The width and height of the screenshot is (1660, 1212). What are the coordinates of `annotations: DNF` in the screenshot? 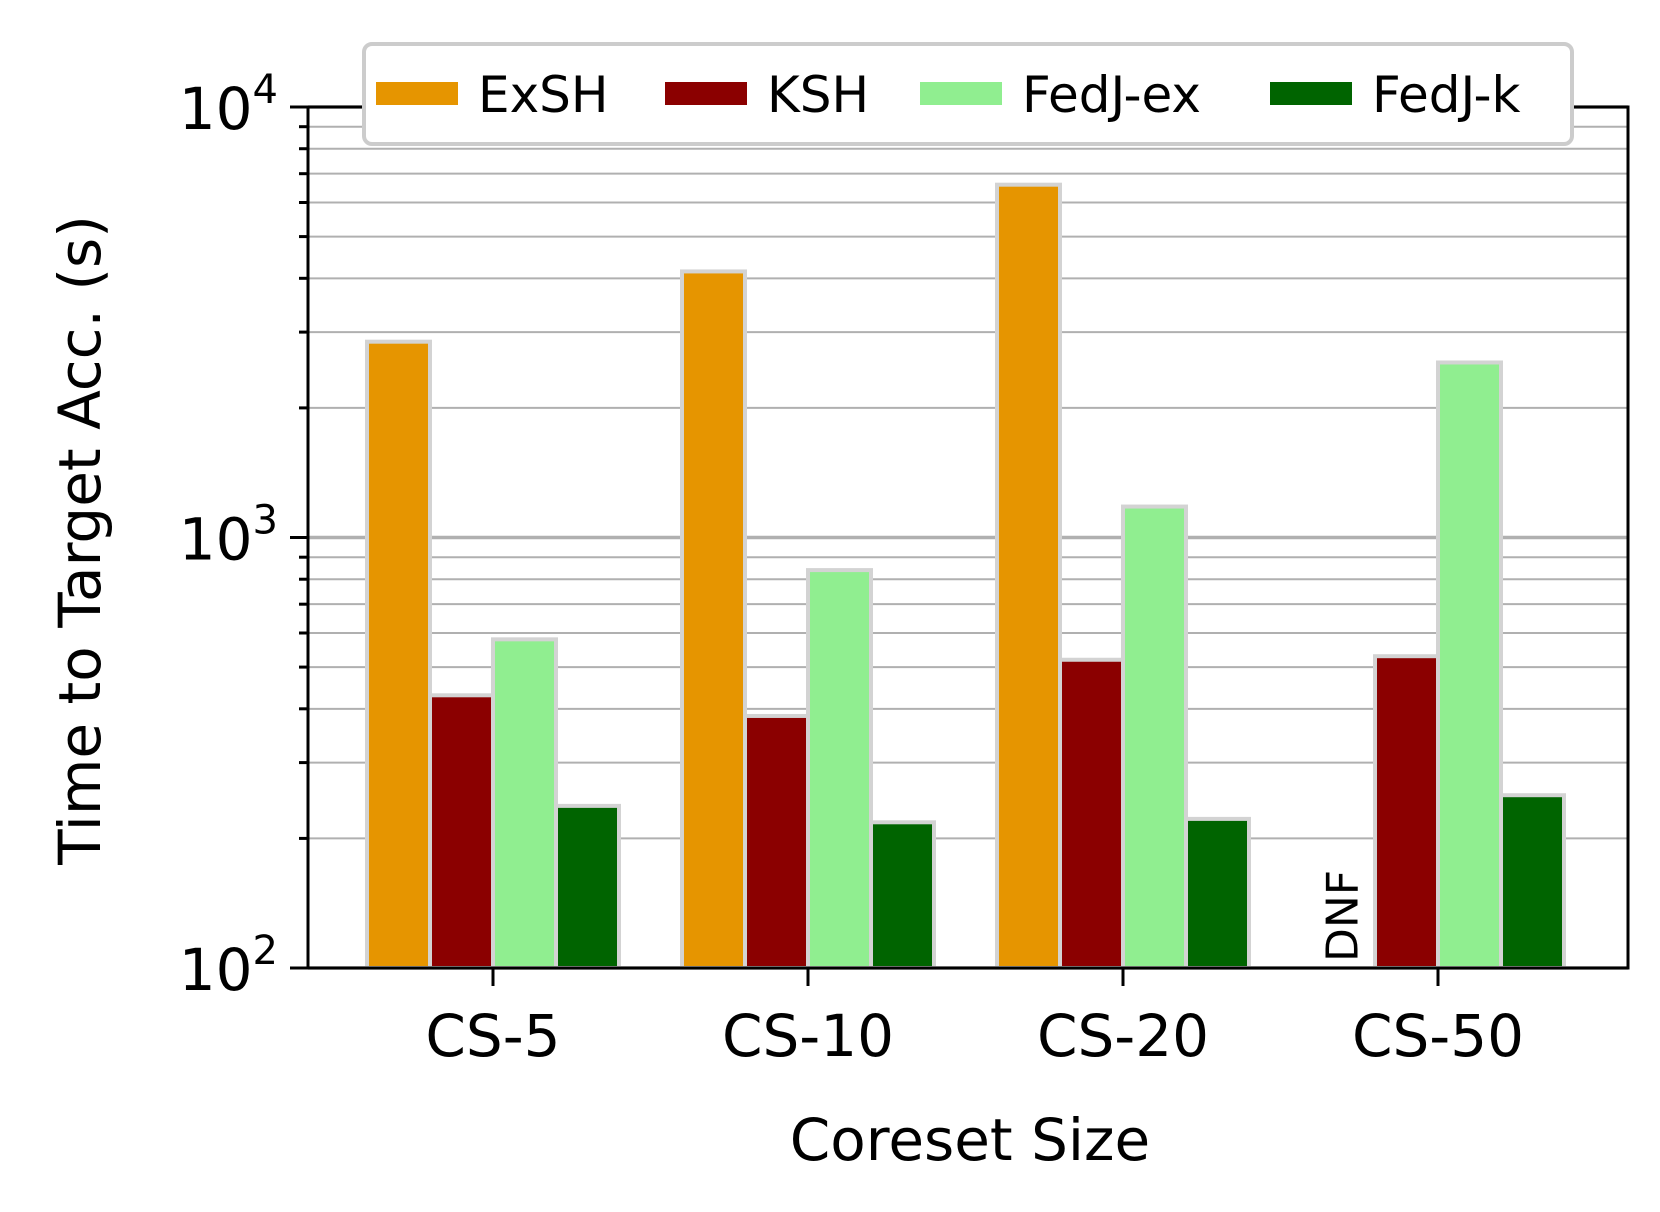 It's located at (1343, 916).